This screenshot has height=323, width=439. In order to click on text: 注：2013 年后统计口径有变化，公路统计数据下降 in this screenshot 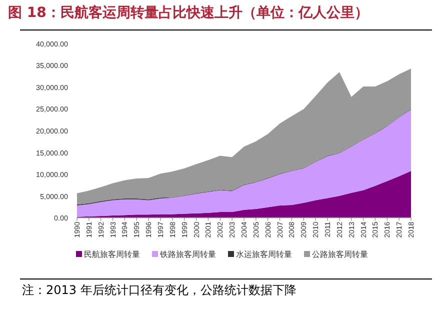, I will do `click(160, 290)`.